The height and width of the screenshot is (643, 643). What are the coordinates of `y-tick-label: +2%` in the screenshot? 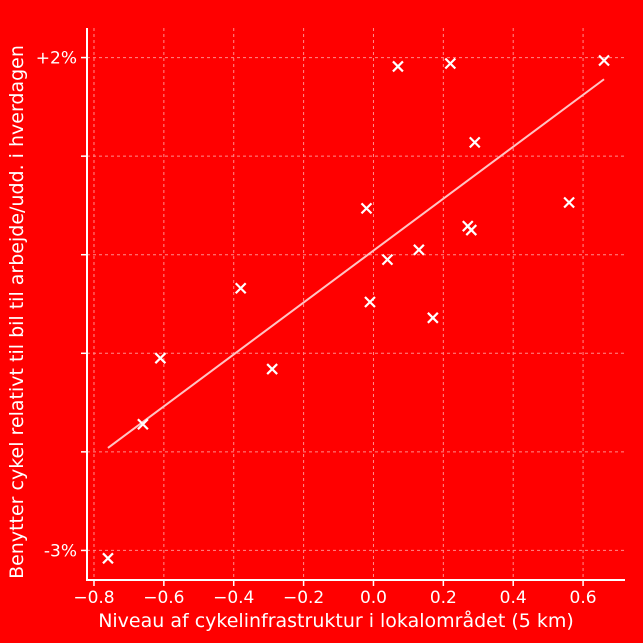 It's located at (56, 59).